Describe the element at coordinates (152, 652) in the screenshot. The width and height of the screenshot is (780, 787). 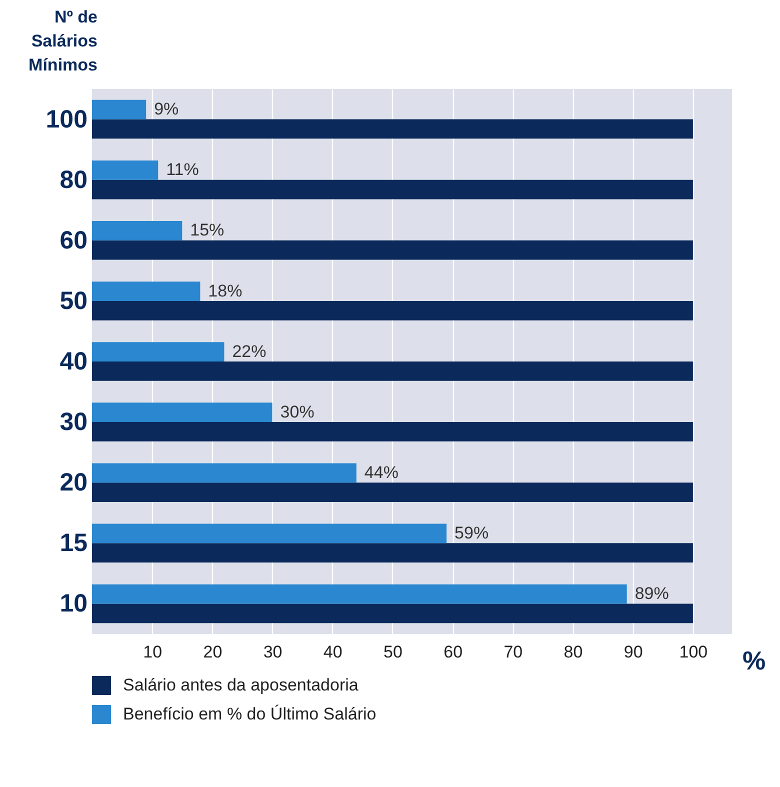
I see `x-tick-label: 10` at that location.